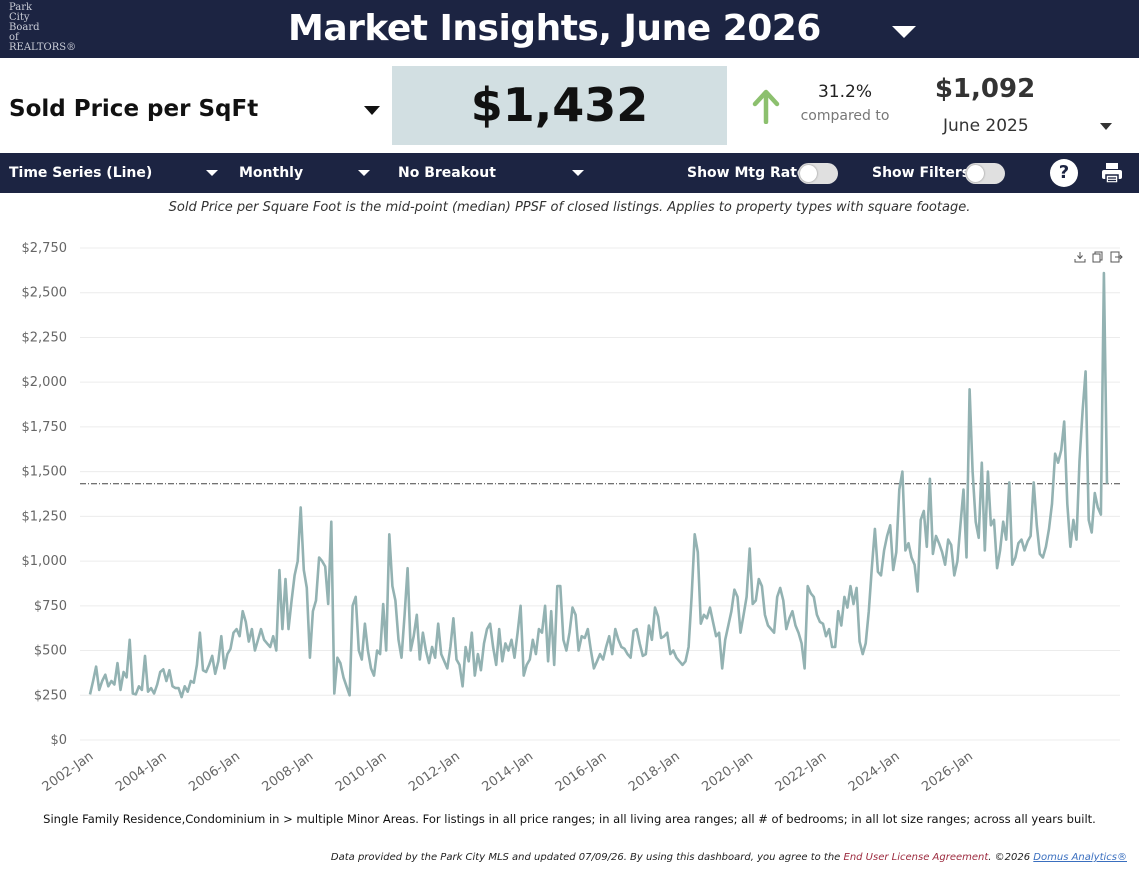 This screenshot has width=1139, height=869. I want to click on page-title: Market Insights, June 2026, so click(554, 28).